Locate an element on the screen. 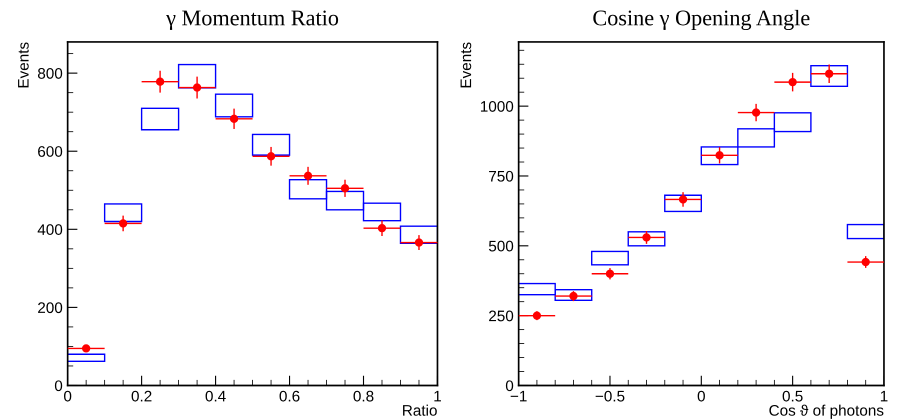 The height and width of the screenshot is (419, 902). y-tick-label: 1000 is located at coordinates (497, 106).